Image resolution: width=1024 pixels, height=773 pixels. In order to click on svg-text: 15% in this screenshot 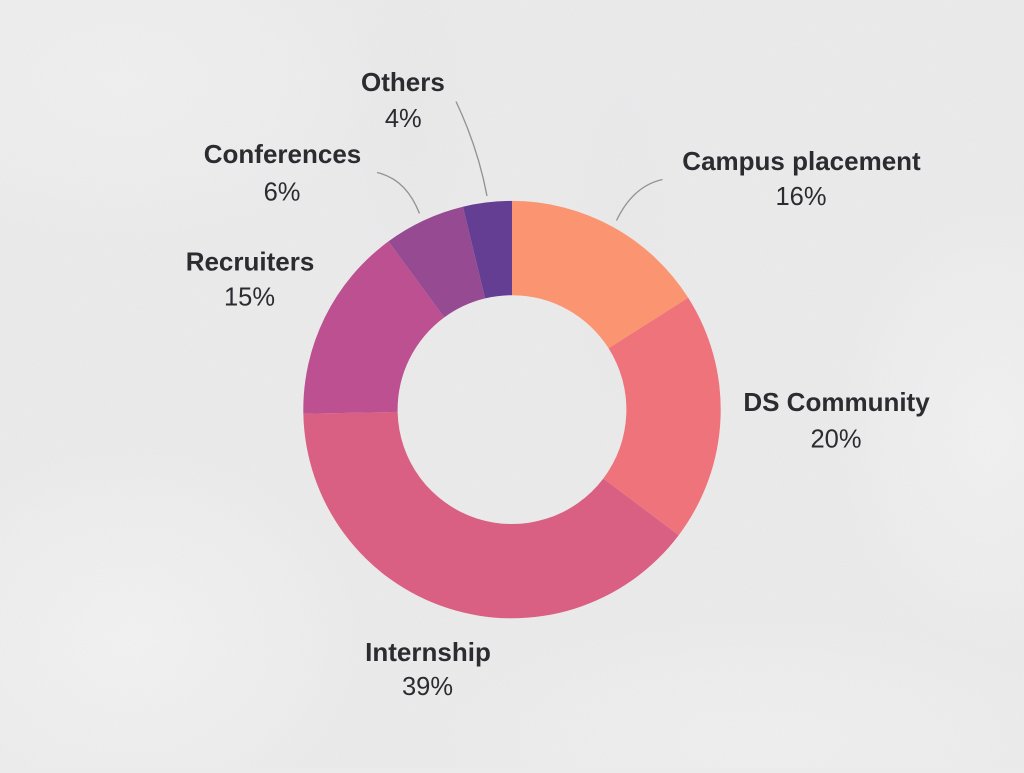, I will do `click(249, 298)`.